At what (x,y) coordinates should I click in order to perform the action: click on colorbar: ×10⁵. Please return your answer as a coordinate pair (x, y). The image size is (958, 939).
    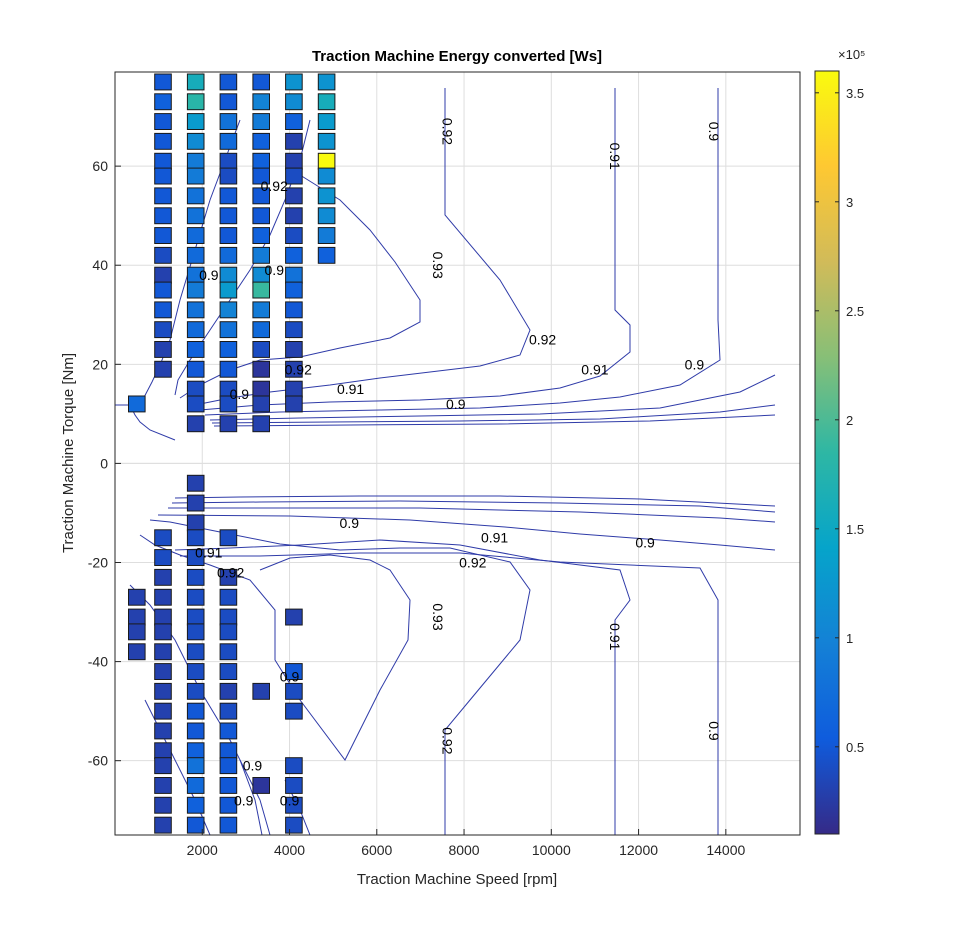
    Looking at the image, I should click on (839, 441).